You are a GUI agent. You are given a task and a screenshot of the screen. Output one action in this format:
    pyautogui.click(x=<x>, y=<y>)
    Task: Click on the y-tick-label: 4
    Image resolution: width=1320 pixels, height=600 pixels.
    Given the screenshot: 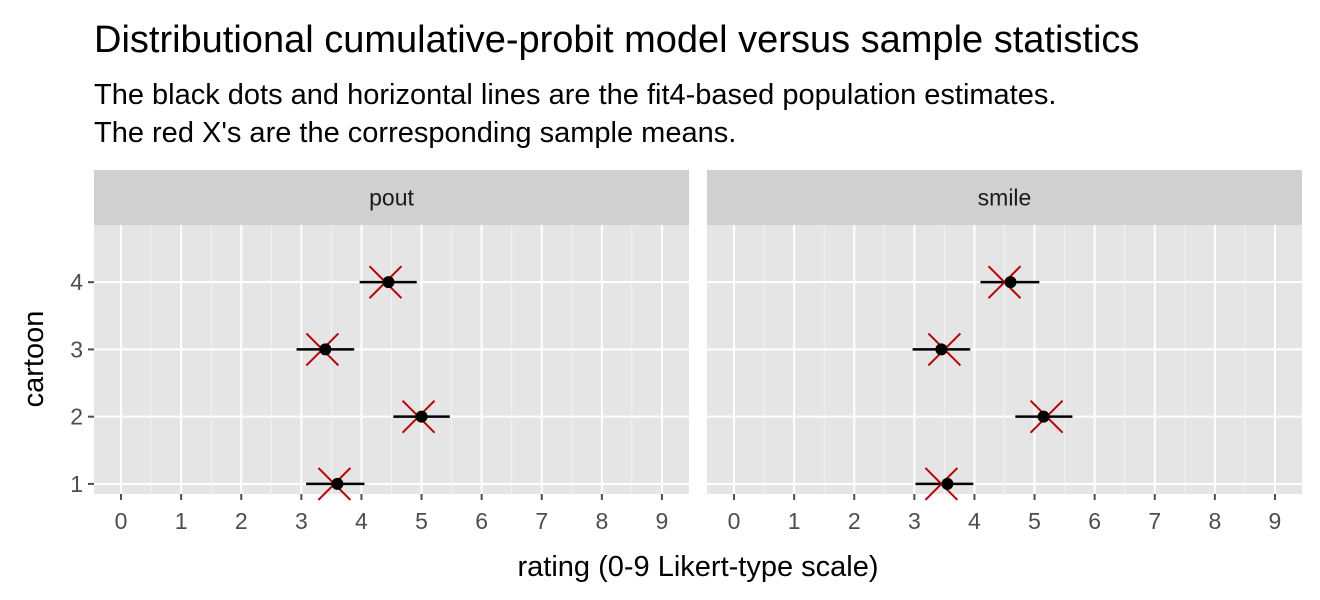 What is the action you would take?
    pyautogui.click(x=76, y=282)
    